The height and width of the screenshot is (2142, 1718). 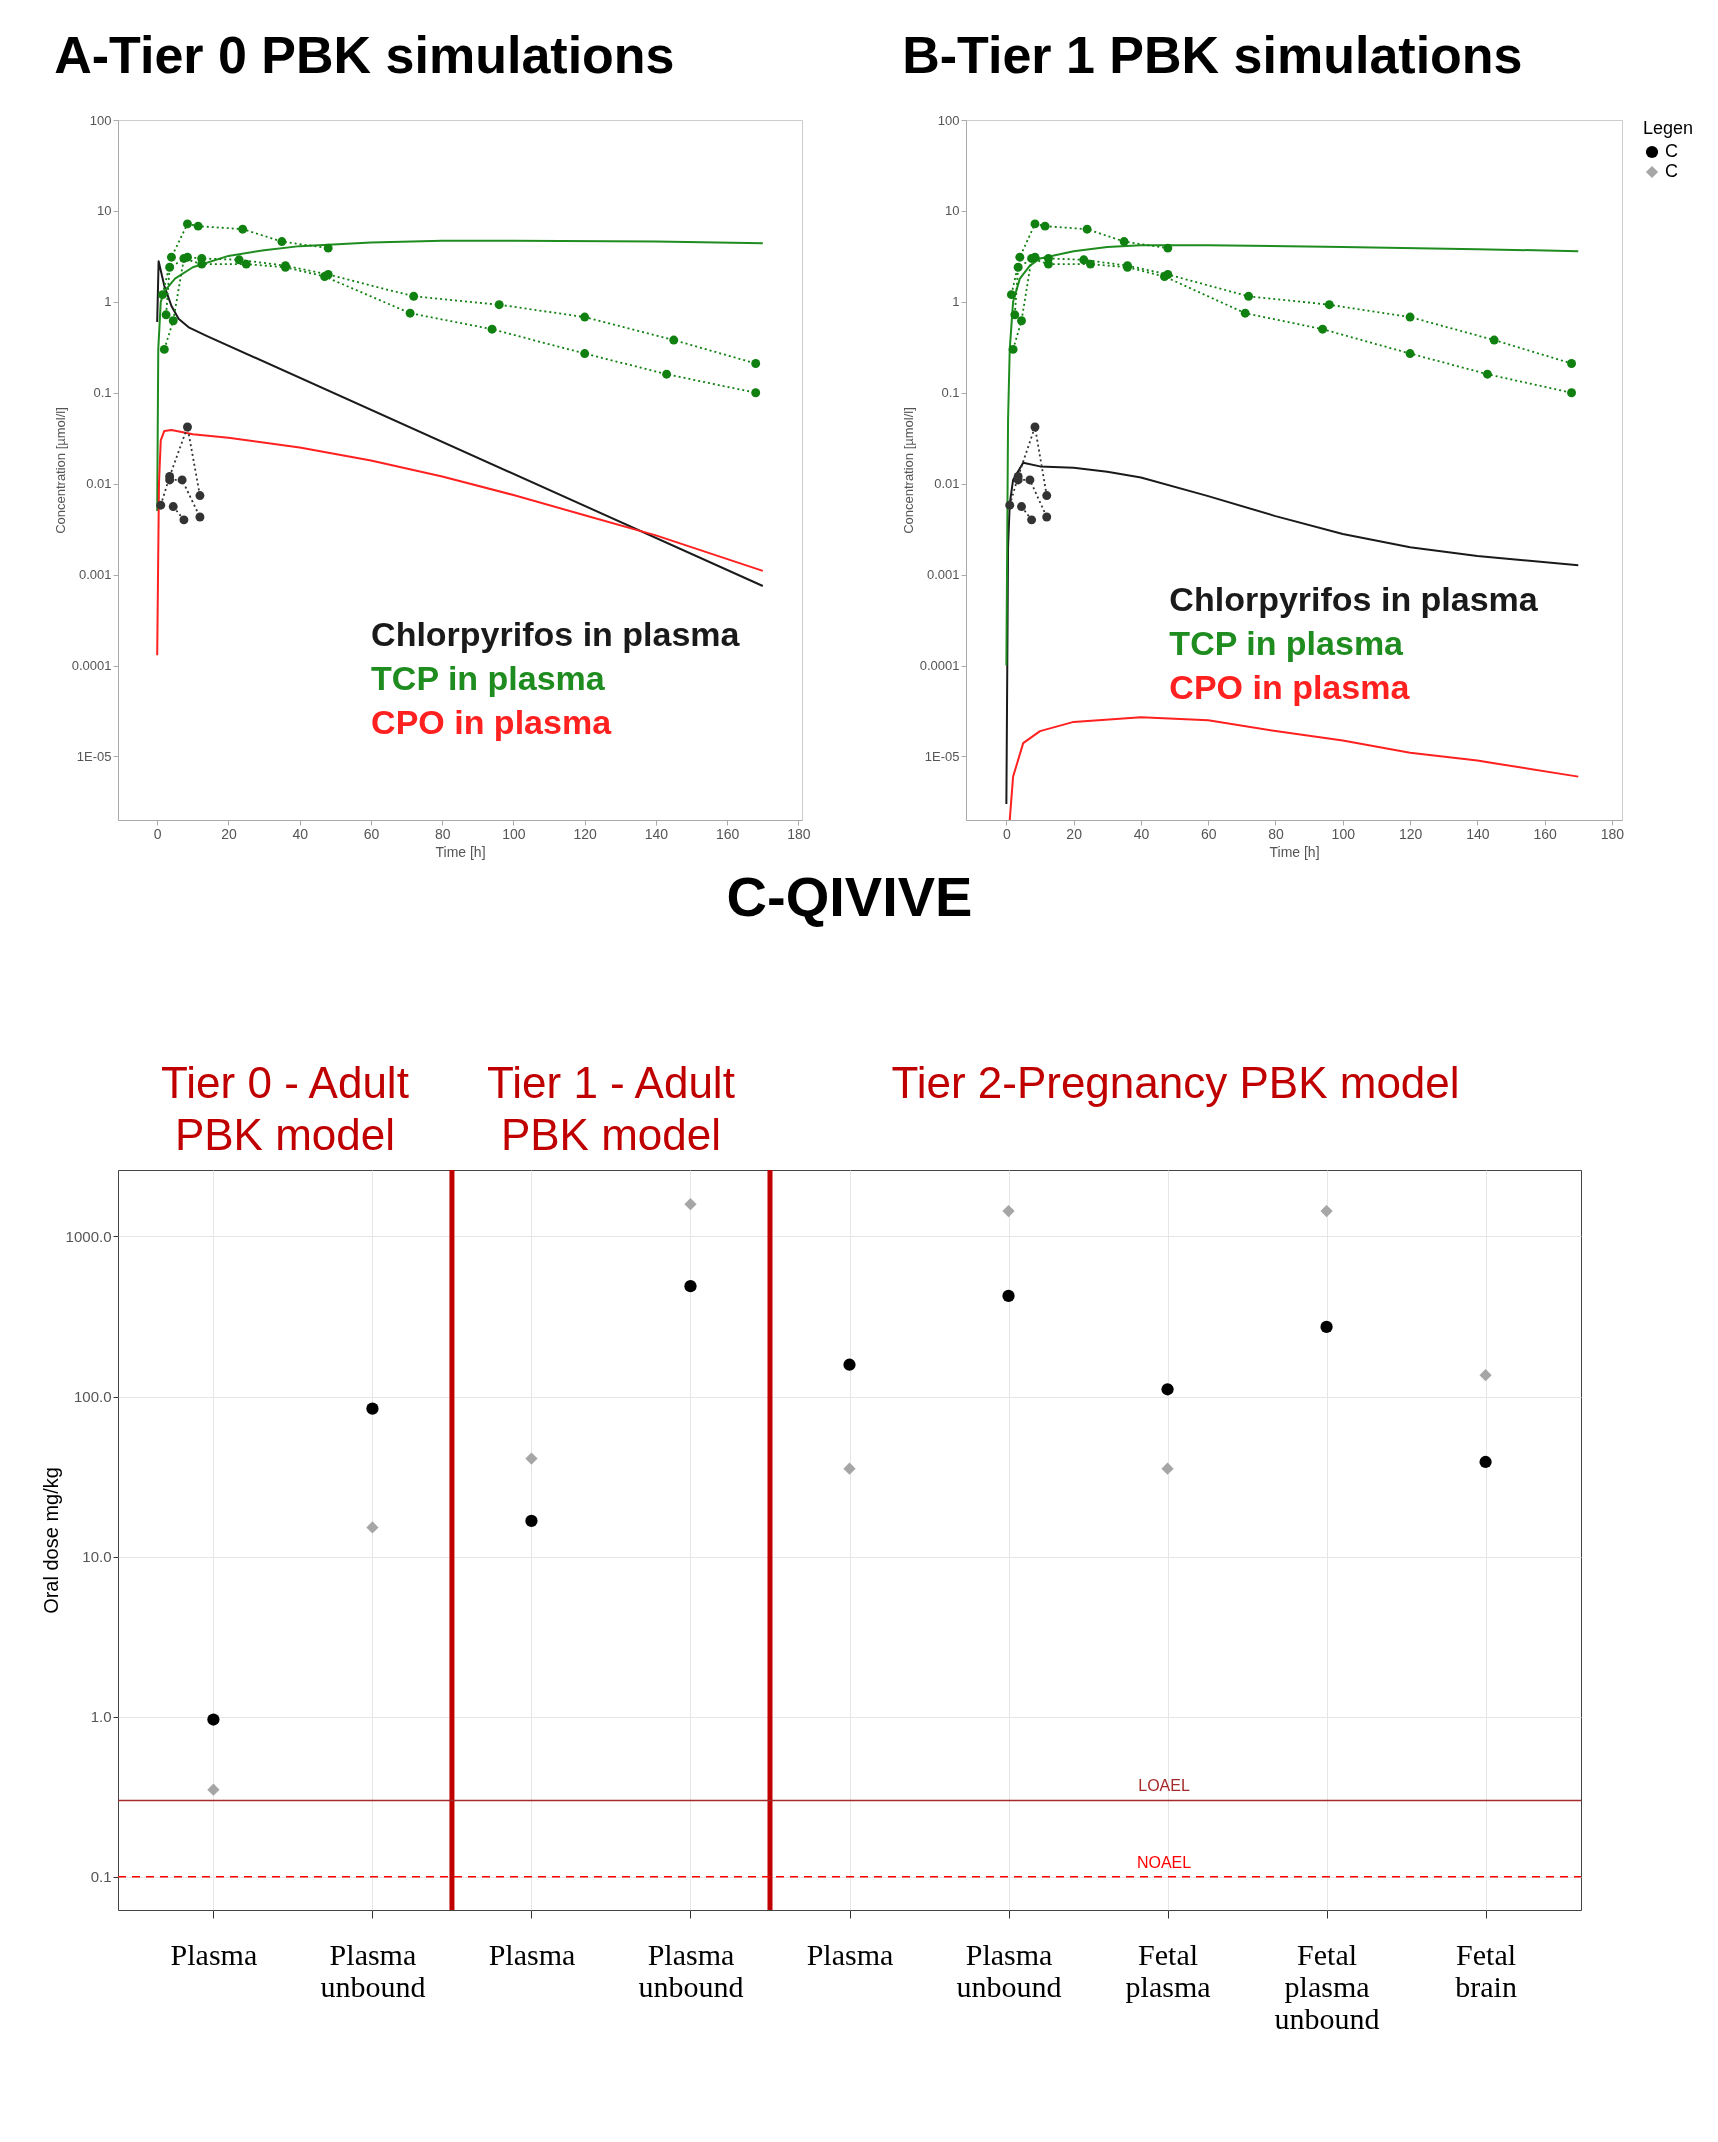 What do you see at coordinates (611, 1108) in the screenshot?
I see `text: Tier 1 - Adult PBK model` at bounding box center [611, 1108].